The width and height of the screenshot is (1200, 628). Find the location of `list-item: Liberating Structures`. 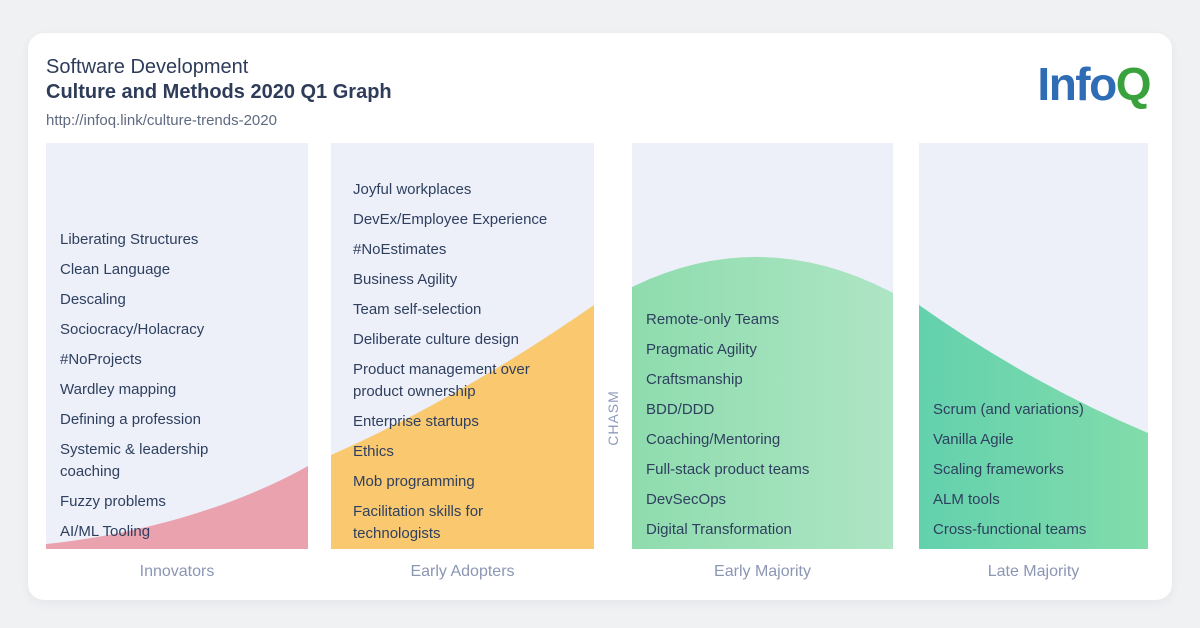

list-item: Liberating Structures is located at coordinates (129, 239).